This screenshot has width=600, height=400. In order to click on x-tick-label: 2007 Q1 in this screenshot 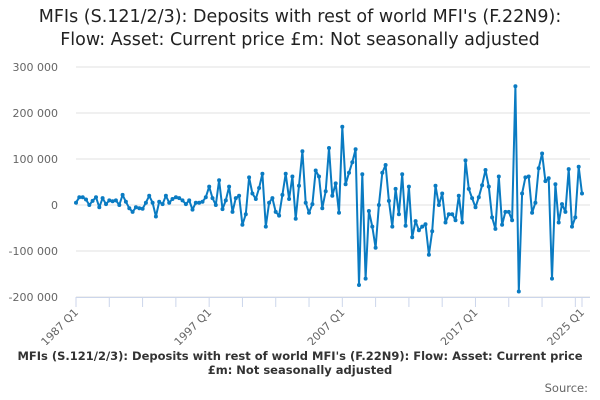, I will do `click(326, 325)`.